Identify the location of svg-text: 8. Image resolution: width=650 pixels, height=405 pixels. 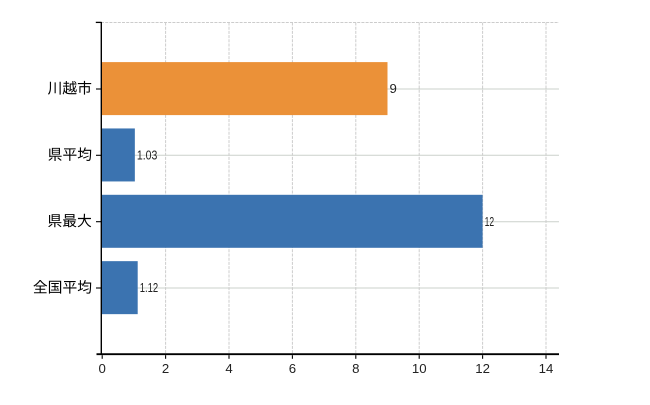
(355, 368).